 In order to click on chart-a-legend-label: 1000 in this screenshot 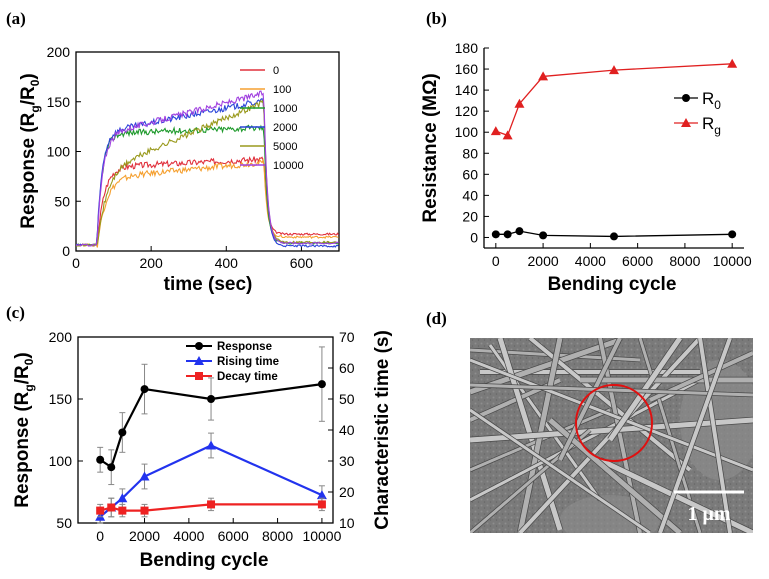, I will do `click(285, 109)`.